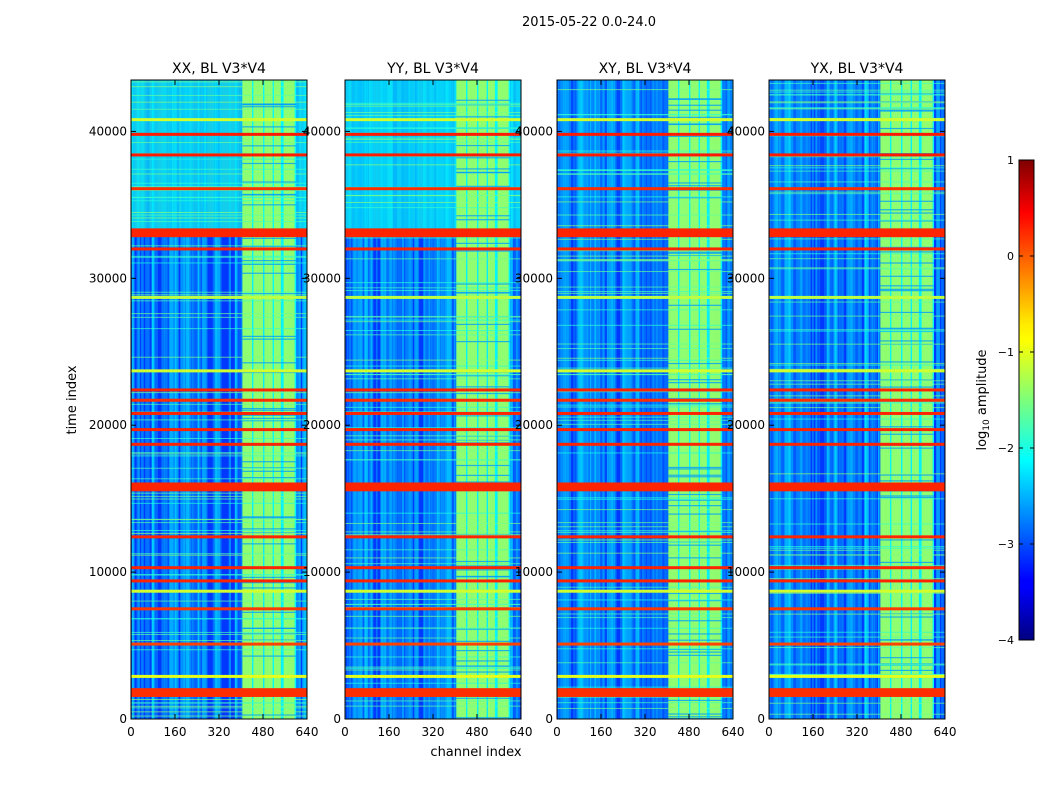 Image resolution: width=1050 pixels, height=800 pixels. Describe the element at coordinates (534, 278) in the screenshot. I see `y-tick-label: 30000` at that location.